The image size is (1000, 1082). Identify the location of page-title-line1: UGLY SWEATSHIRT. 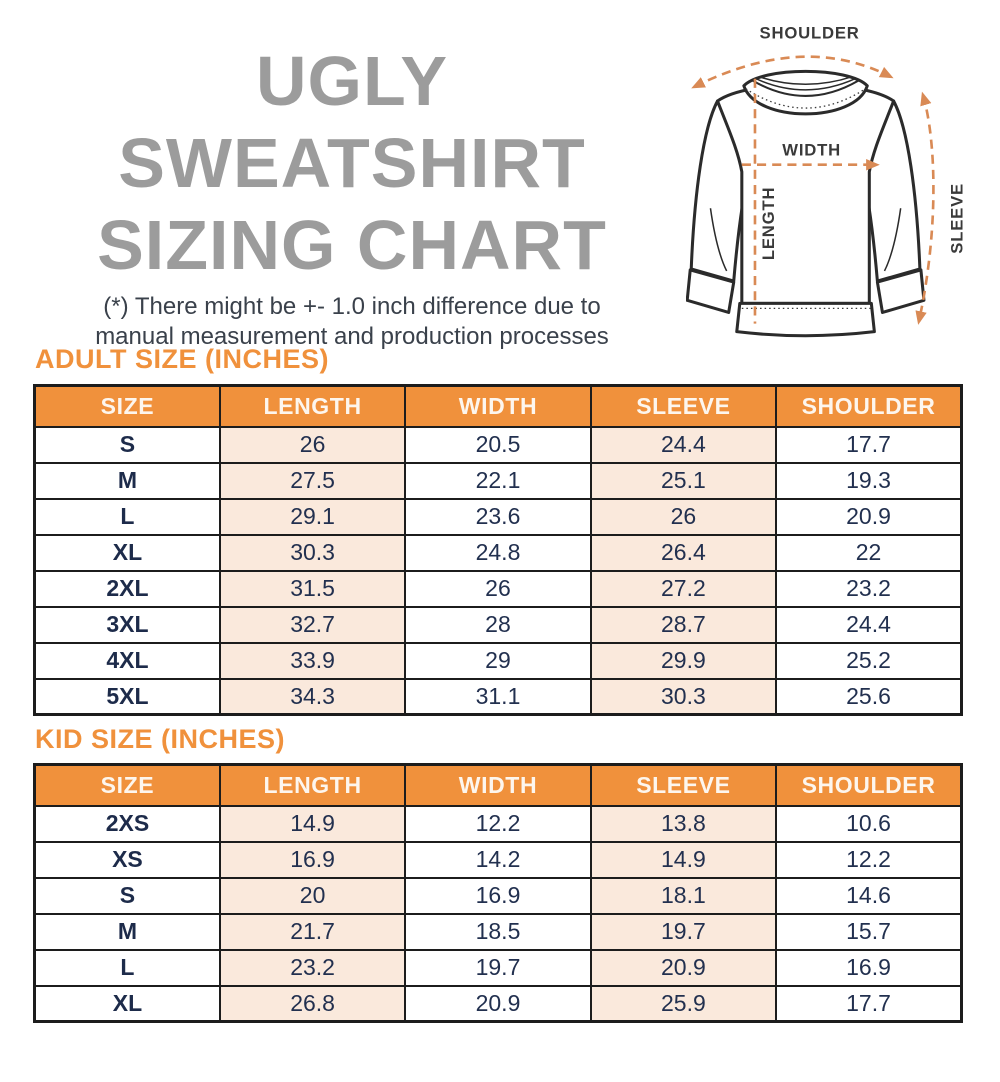
(352, 122).